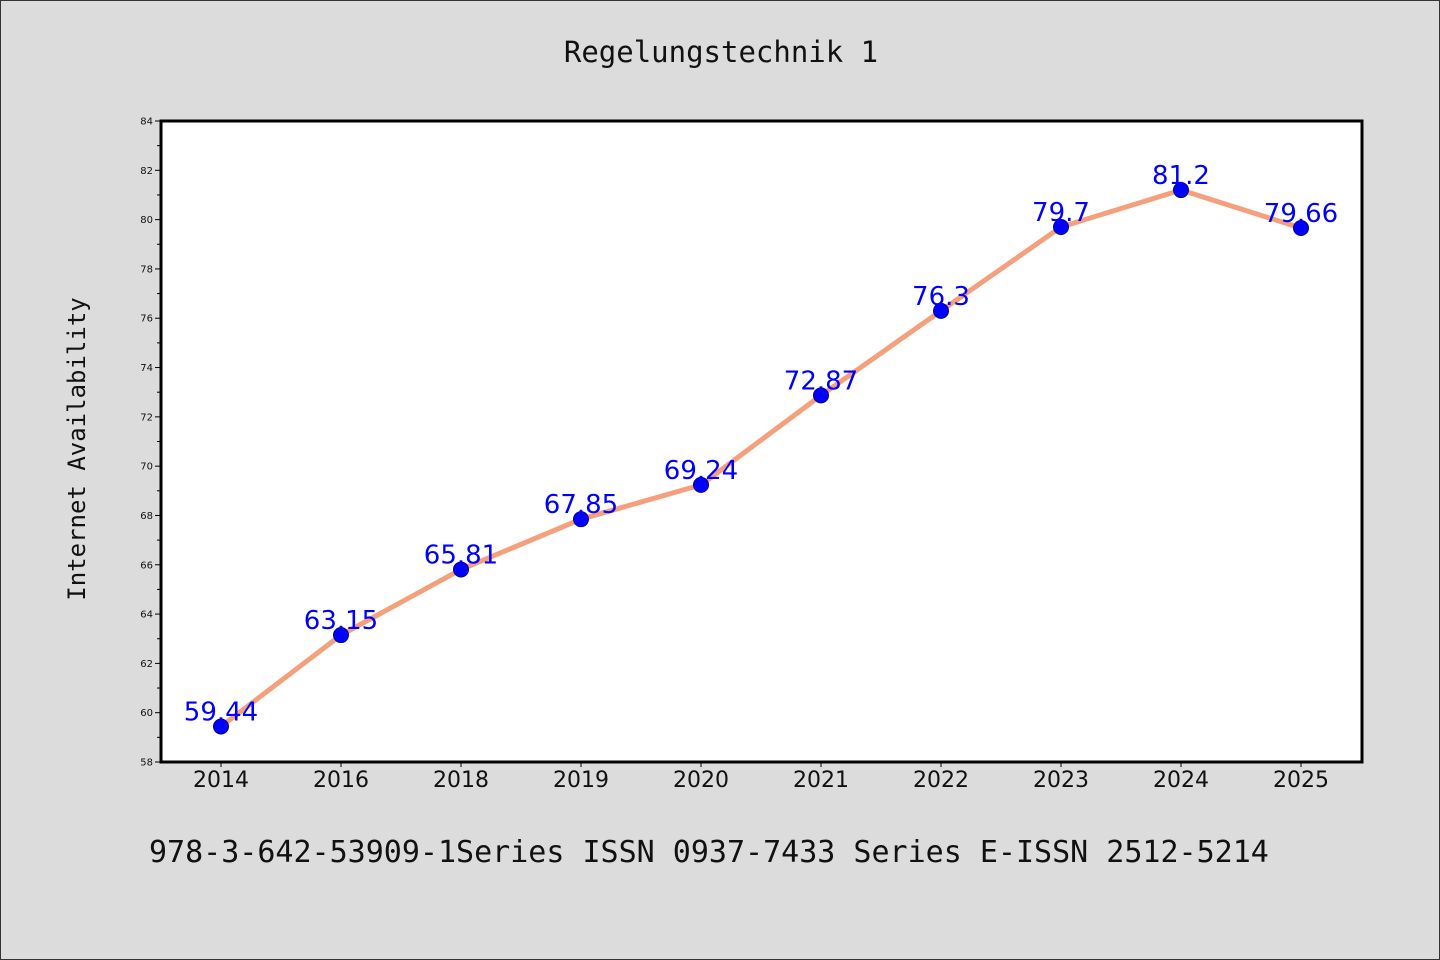 The image size is (1440, 960). Describe the element at coordinates (701, 780) in the screenshot. I see `x-tick-label: 2020` at that location.